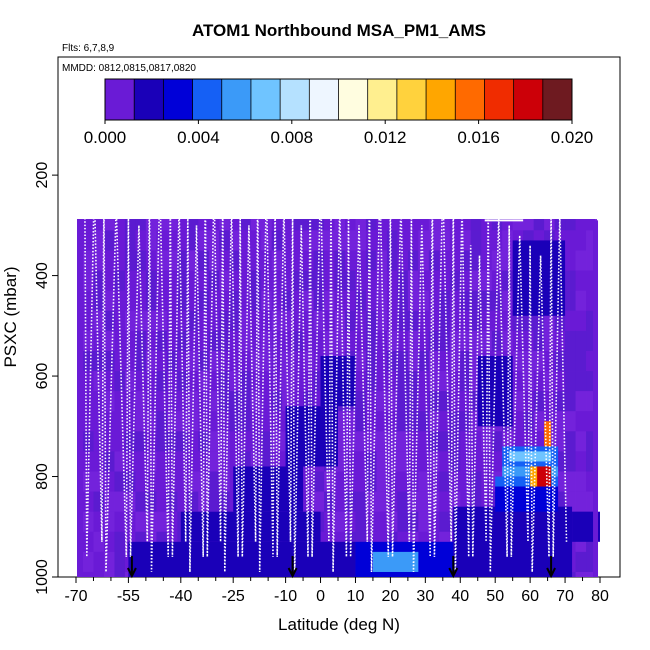  What do you see at coordinates (233, 596) in the screenshot?
I see `x-tick-label: -25` at bounding box center [233, 596].